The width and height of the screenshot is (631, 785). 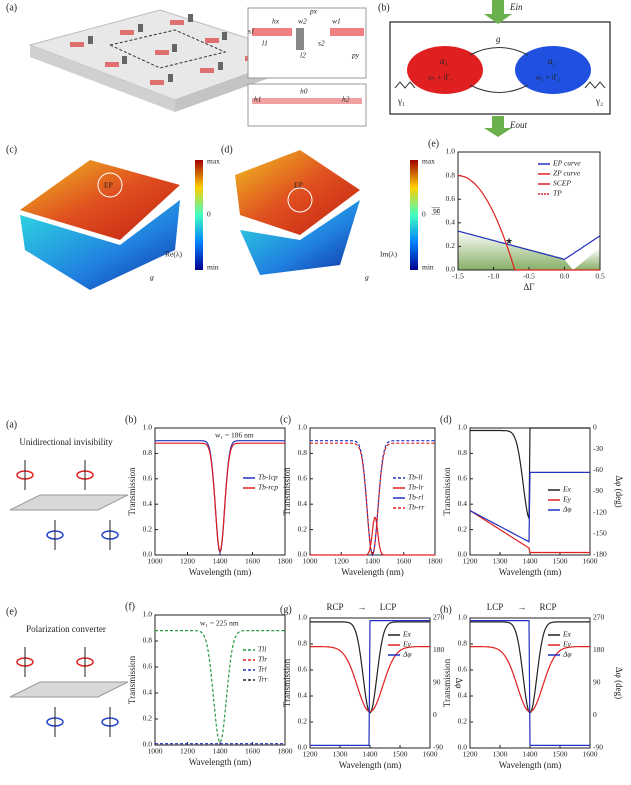 I want to click on coupling-label: g, so click(x=498, y=39).